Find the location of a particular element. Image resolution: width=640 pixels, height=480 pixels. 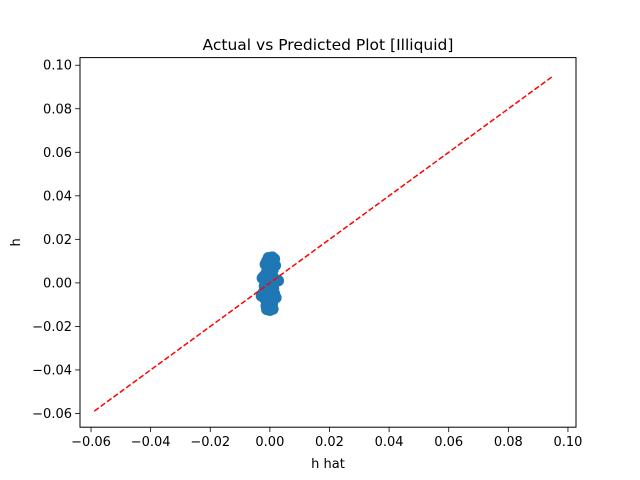

x-axis: −0.06 −0.04 −0.02 0.00 0.02 0.04 0.06 0.08 0.10 is located at coordinates (326, 438).